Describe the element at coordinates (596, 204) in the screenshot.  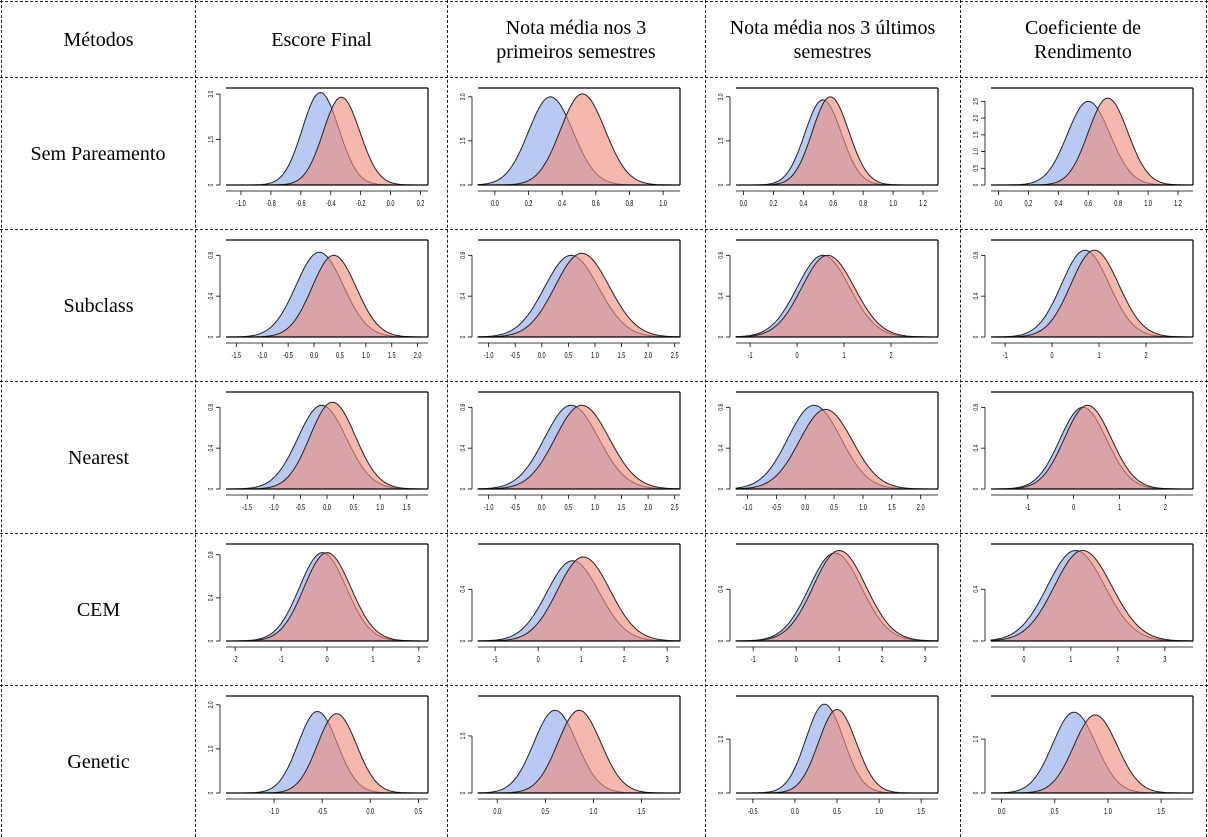
I see `x-tick-label: 0.6` at that location.